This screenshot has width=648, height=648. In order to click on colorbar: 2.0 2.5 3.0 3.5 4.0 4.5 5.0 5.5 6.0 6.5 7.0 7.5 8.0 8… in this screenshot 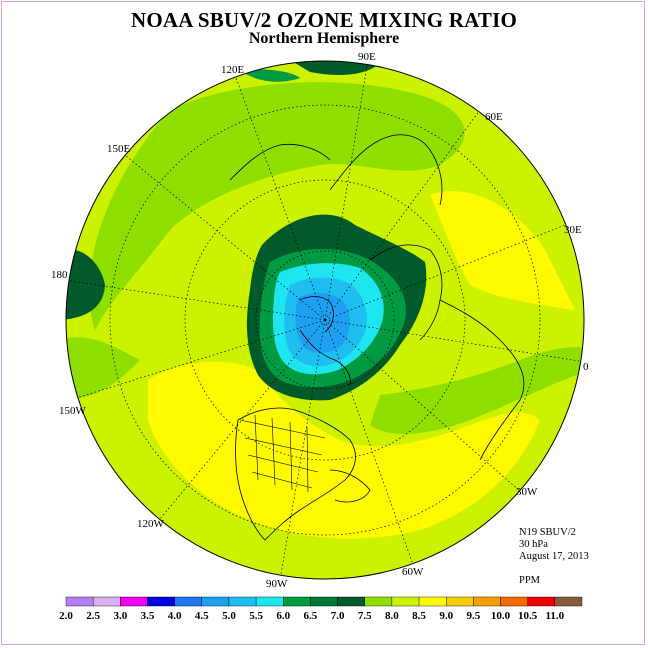, I will do `click(321, 609)`.